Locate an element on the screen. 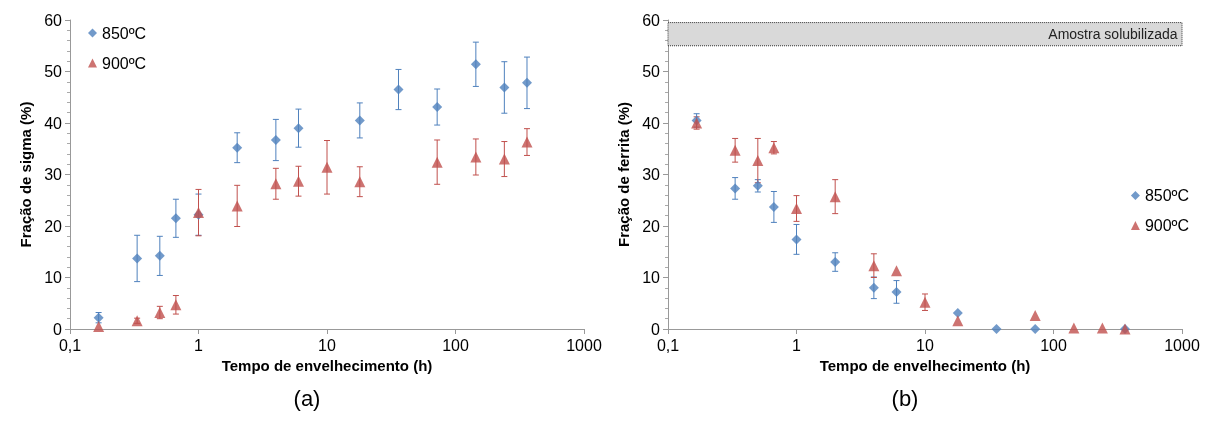  y-axis-title: Fração de ferrita (%) is located at coordinates (624, 174).